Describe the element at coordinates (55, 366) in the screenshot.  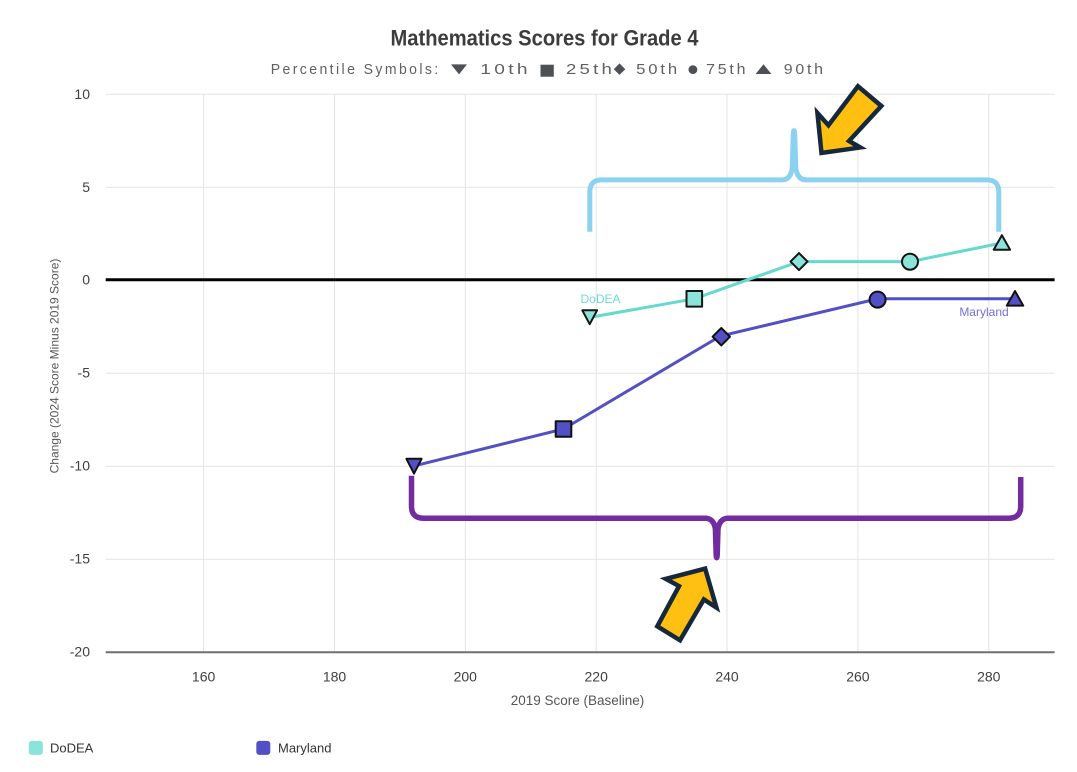
I see `svg-text:Change (2024 Score Minus 2019: Change (2024 Score Minus 2019 Score)` at that location.